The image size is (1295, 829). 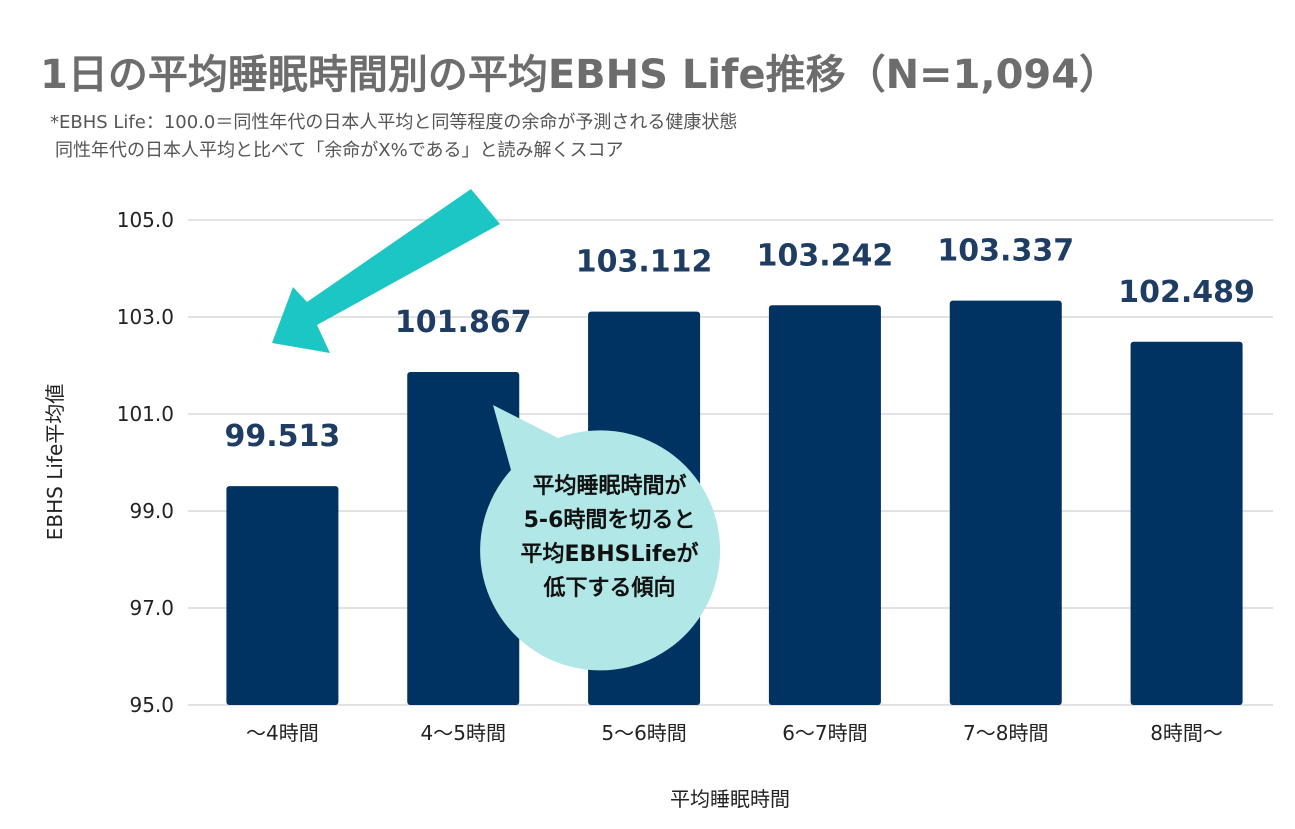 I want to click on x-tick-label: 7～8時間, so click(x=1005, y=733).